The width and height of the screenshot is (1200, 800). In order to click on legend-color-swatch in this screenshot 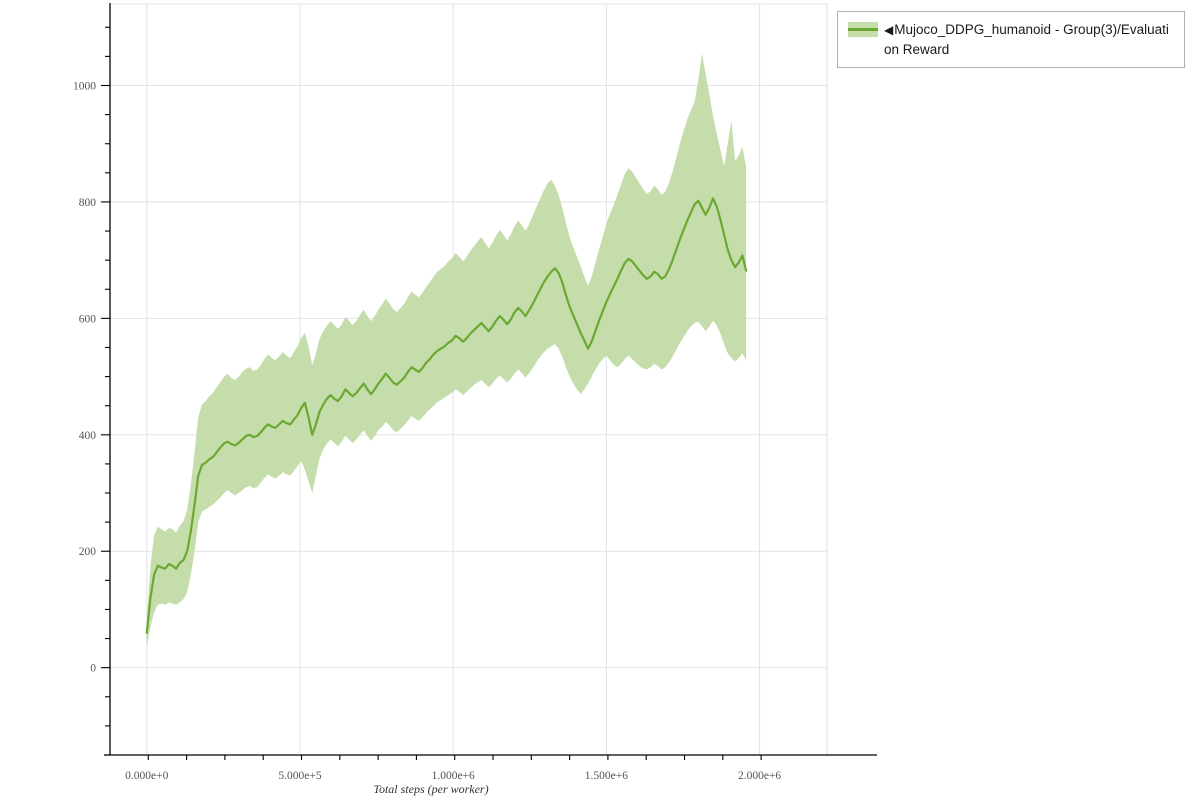, I will do `click(863, 29)`.